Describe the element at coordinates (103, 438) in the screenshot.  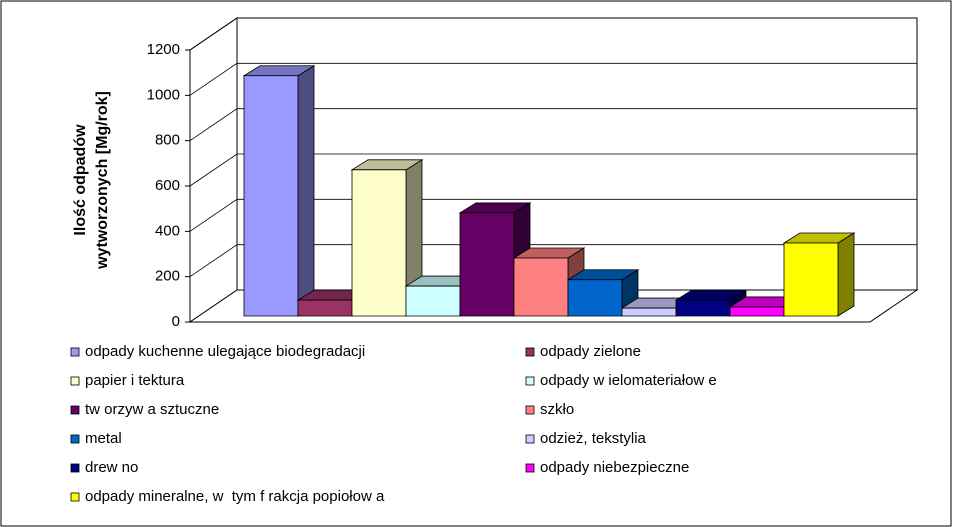
I see `legend-label: metal` at that location.